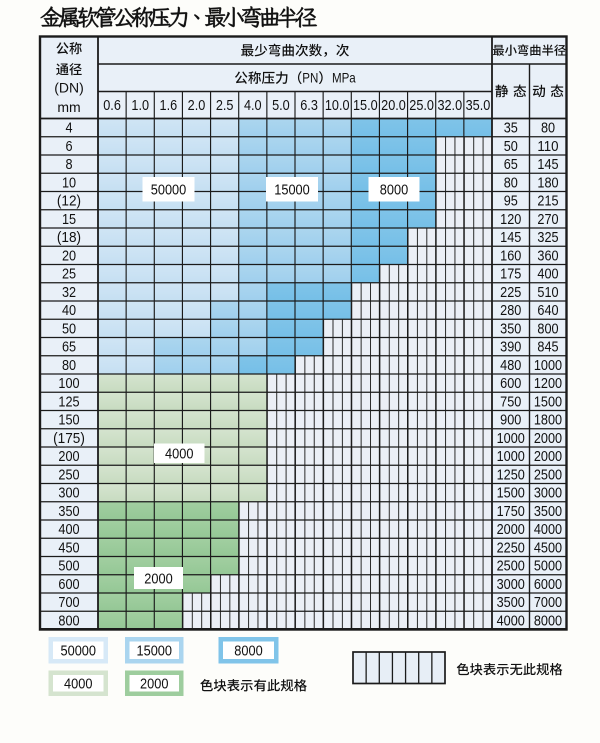 The image size is (600, 743). What do you see at coordinates (68, 107) in the screenshot?
I see `svg-text: mm` at bounding box center [68, 107].